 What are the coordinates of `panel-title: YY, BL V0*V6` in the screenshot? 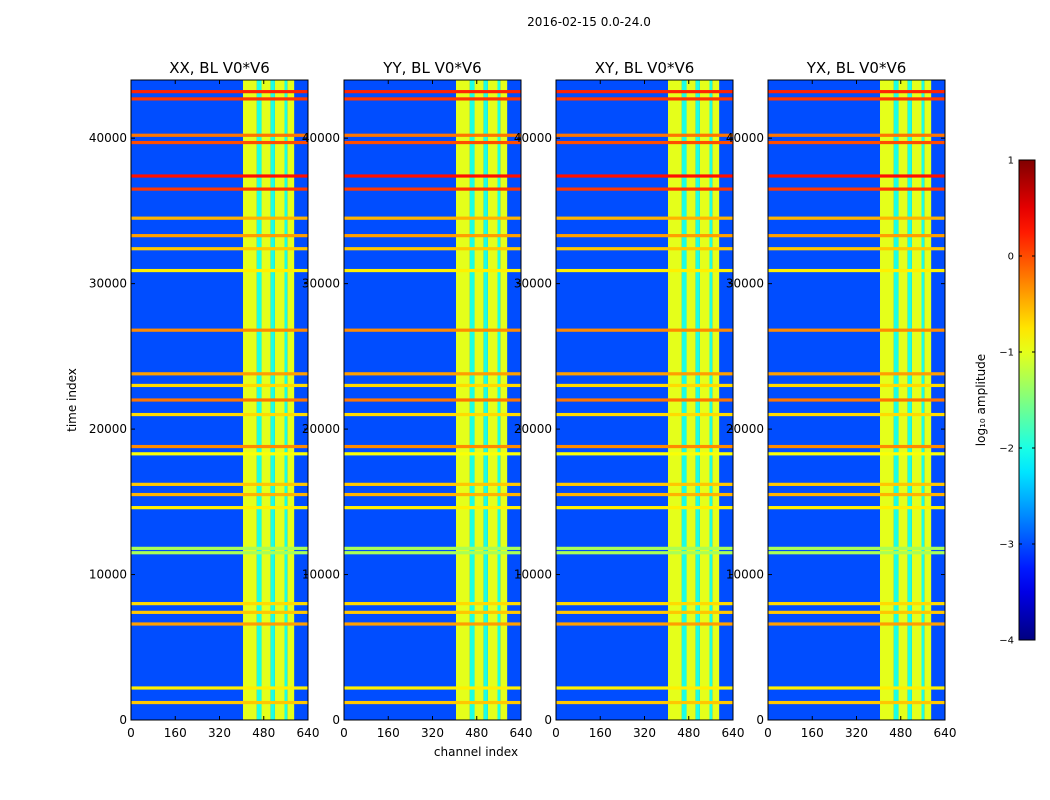 It's located at (431, 68).